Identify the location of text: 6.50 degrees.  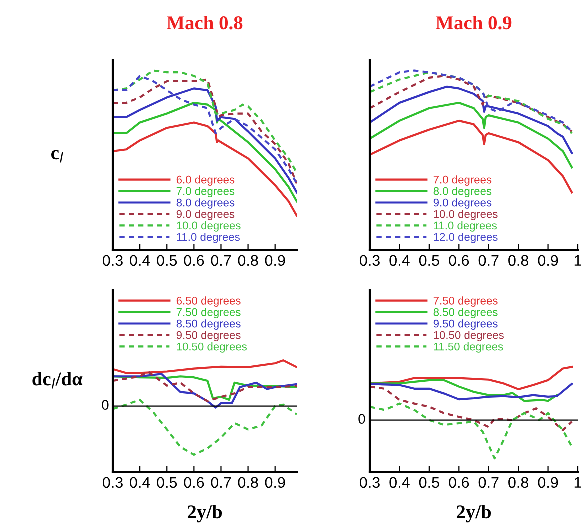
(208, 302).